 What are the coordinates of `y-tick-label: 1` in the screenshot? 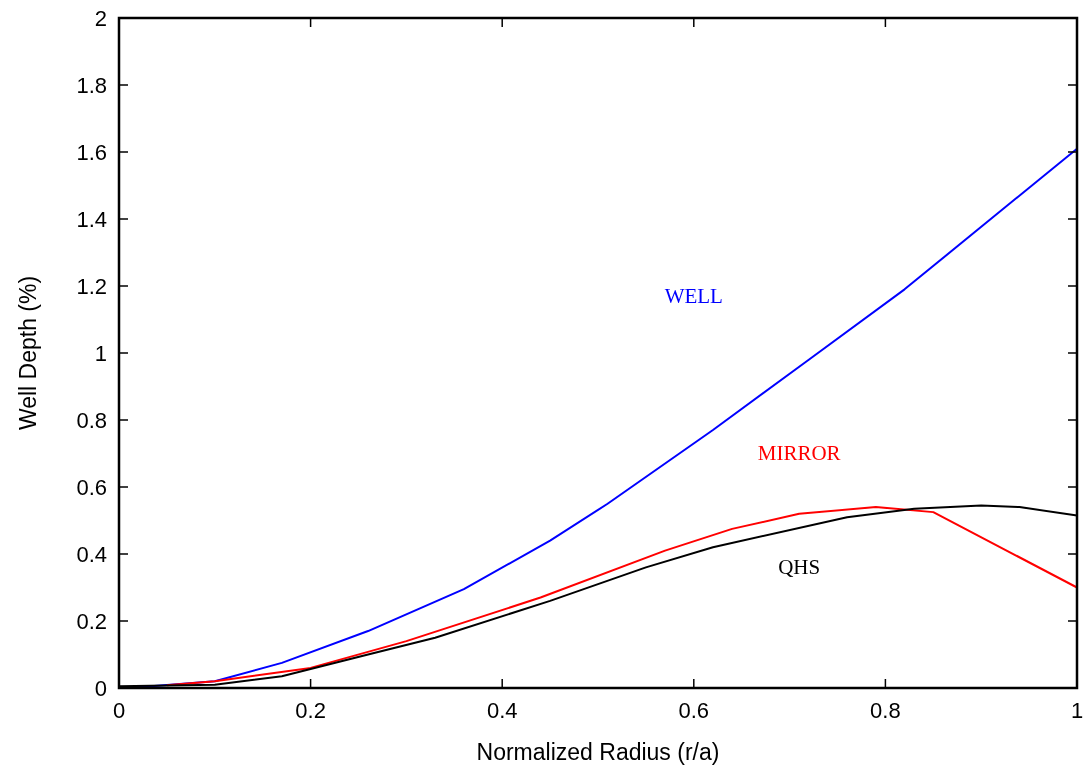 It's located at (100, 353).